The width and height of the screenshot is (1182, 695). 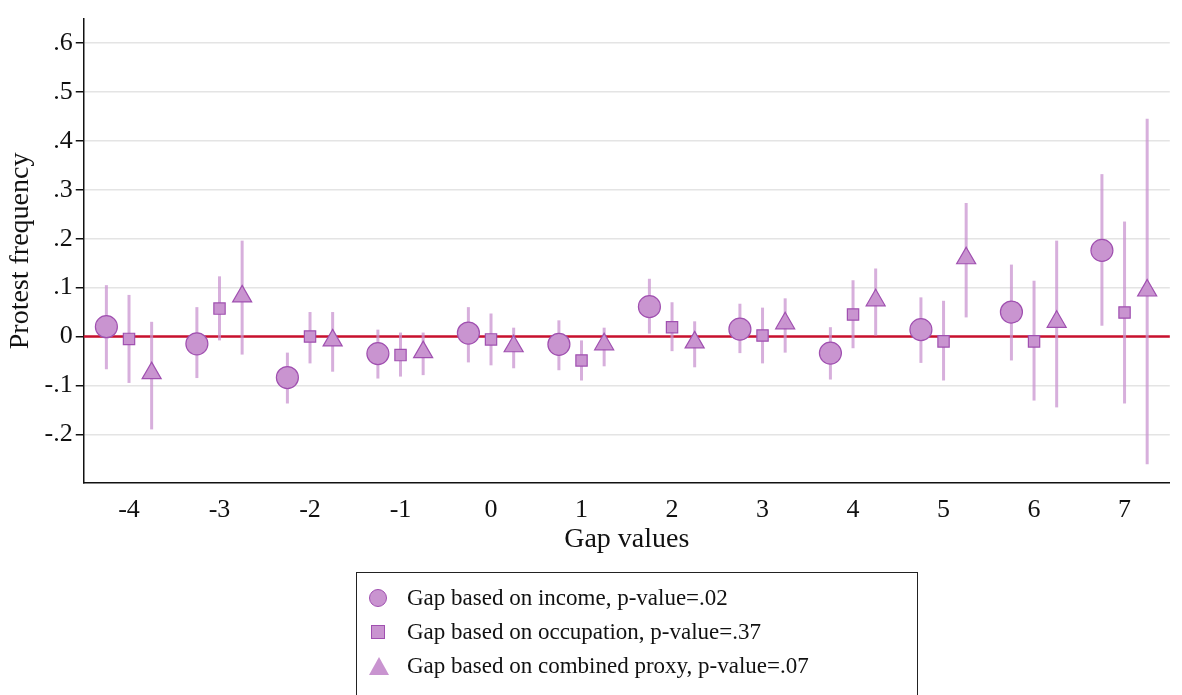 What do you see at coordinates (567, 598) in the screenshot?
I see `legend-label: Gap based on income, p-value=.02` at bounding box center [567, 598].